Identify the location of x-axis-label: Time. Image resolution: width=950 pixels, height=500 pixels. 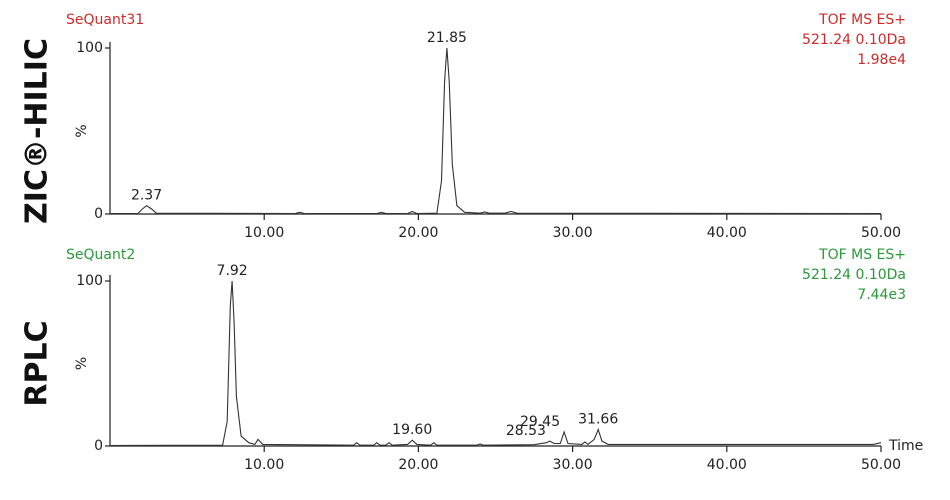
(905, 446).